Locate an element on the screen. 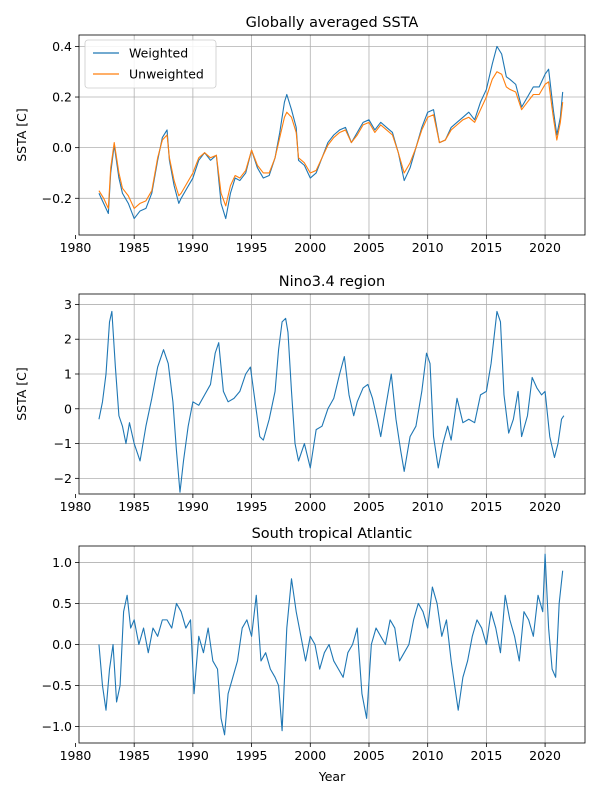  chart-title: Globally averaged SSTA is located at coordinates (332, 23).